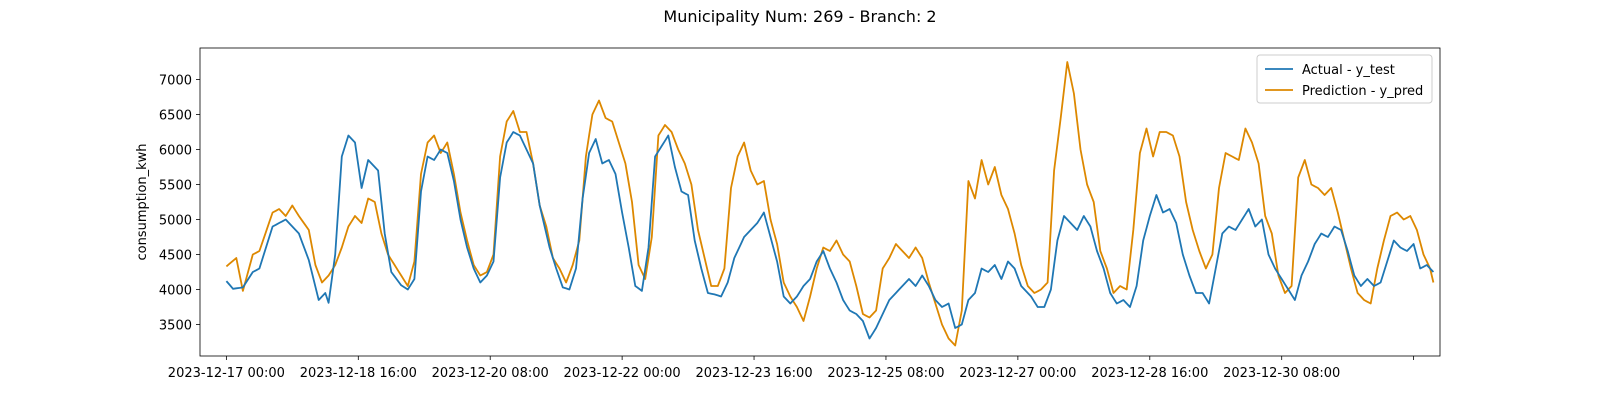 This screenshot has width=1600, height=404. Describe the element at coordinates (179, 204) in the screenshot. I see `y-axis: 3500 4000 4500 5000 5500 6000 6500 7000` at that location.